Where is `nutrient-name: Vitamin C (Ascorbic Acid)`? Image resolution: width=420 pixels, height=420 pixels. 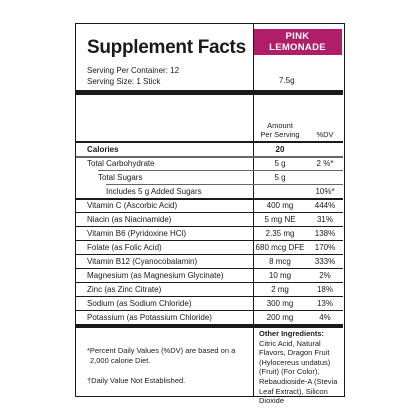 nutrient-name: Vitamin C (Ascorbic Acid) is located at coordinates (132, 205).